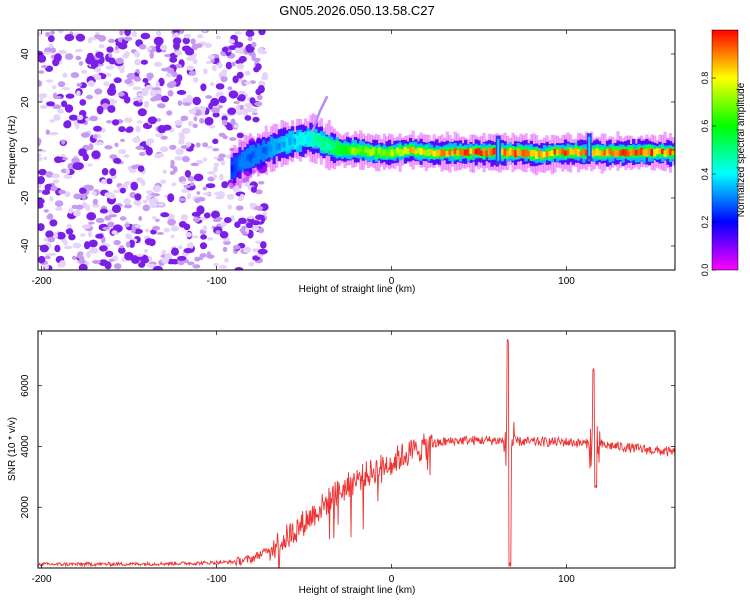 The height and width of the screenshot is (600, 750). Describe the element at coordinates (566, 281) in the screenshot. I see `spectrogram-x-tick-label: 100` at that location.